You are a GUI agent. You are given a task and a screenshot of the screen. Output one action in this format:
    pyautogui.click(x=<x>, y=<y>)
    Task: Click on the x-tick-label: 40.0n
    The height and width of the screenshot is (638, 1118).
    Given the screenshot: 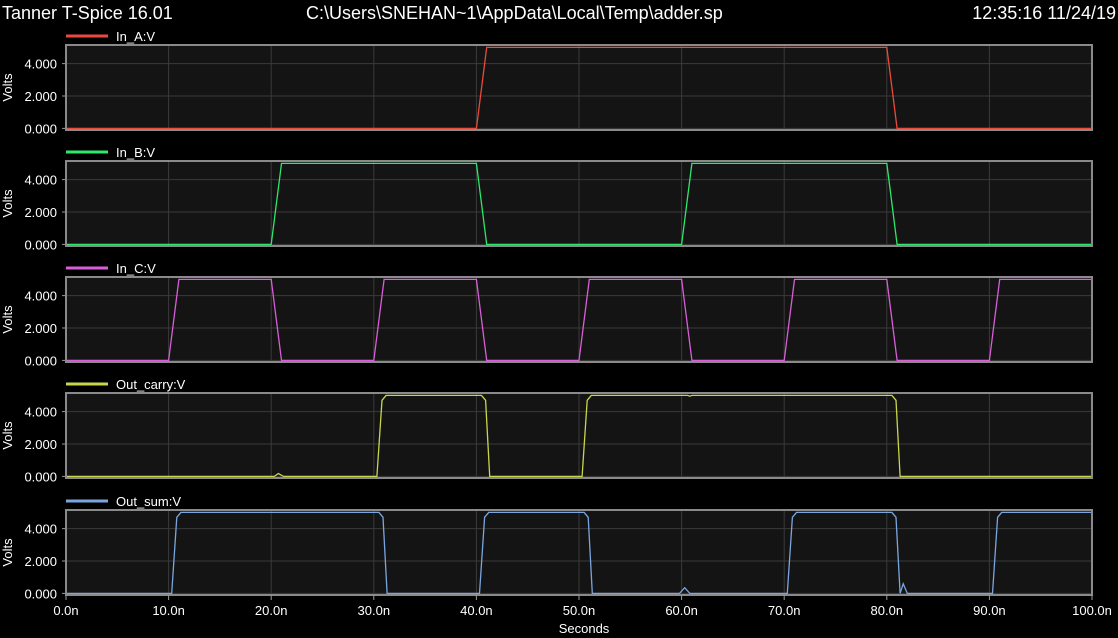 What is the action you would take?
    pyautogui.click(x=476, y=610)
    